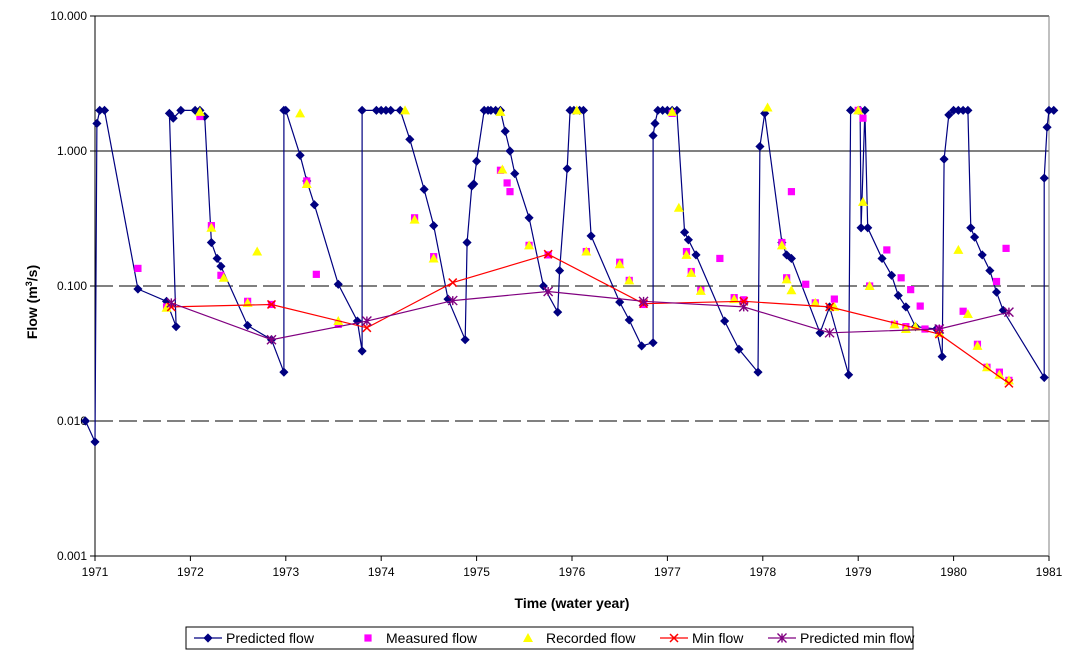 This screenshot has height=655, width=1071. I want to click on legend-item-measured-flow: Measured flow, so click(421, 638).